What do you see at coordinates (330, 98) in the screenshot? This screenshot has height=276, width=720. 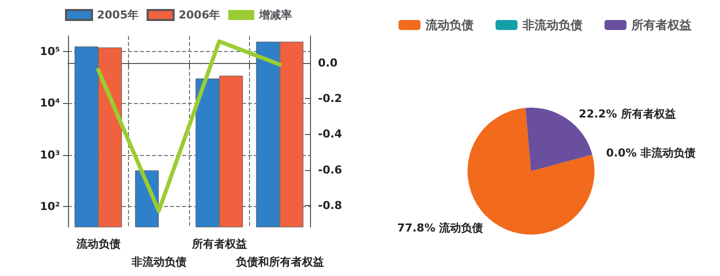 I see `y2-tick-label: -0.2` at bounding box center [330, 98].